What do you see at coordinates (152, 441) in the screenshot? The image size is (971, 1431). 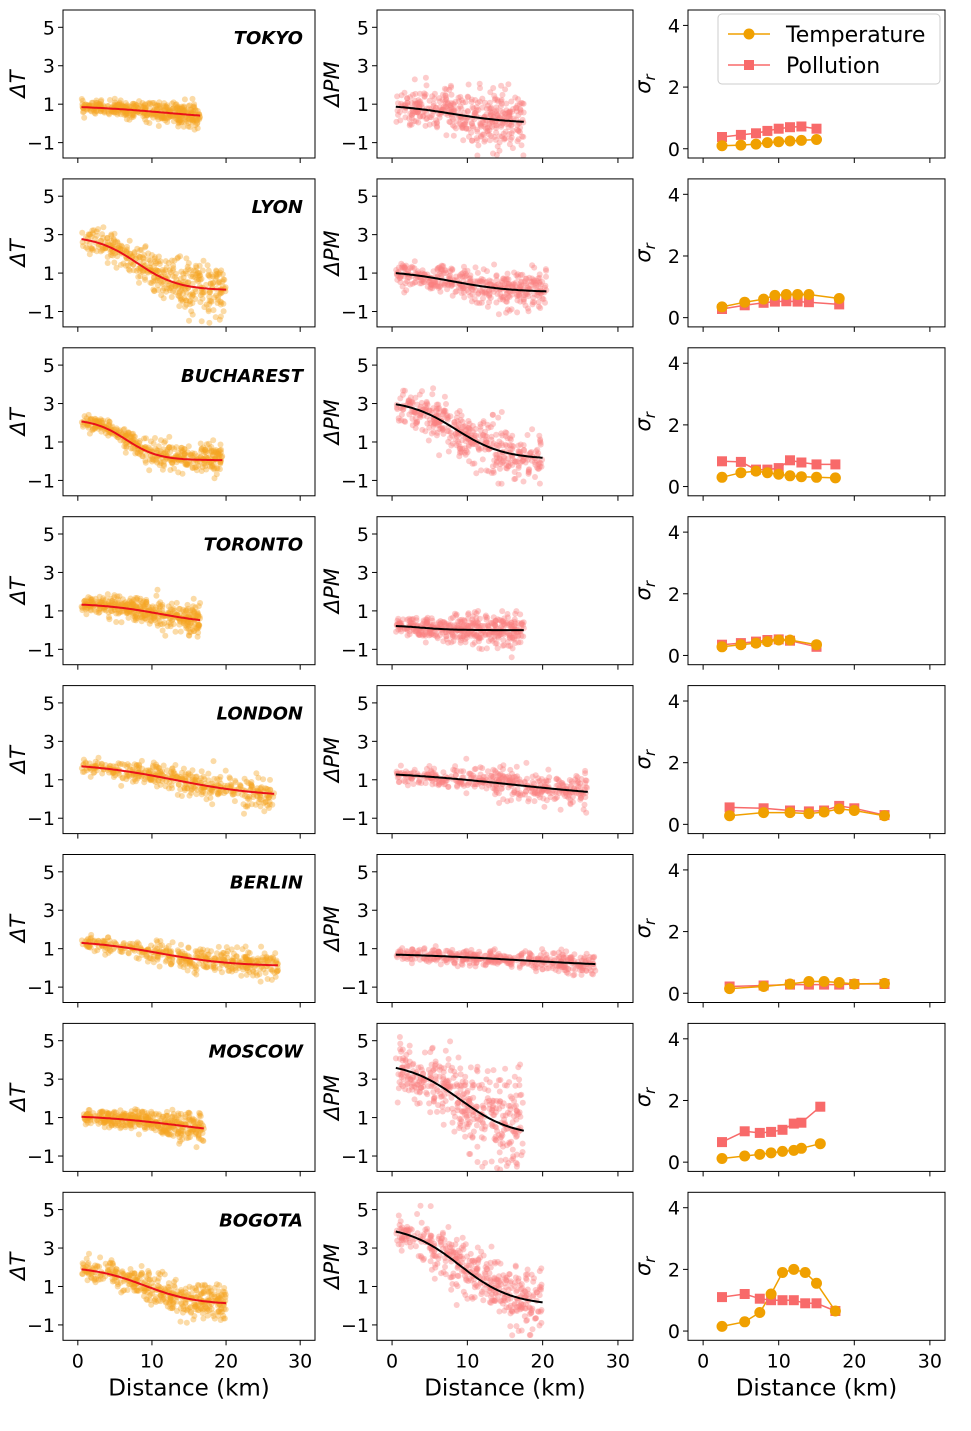 I see `fit-curve` at bounding box center [152, 441].